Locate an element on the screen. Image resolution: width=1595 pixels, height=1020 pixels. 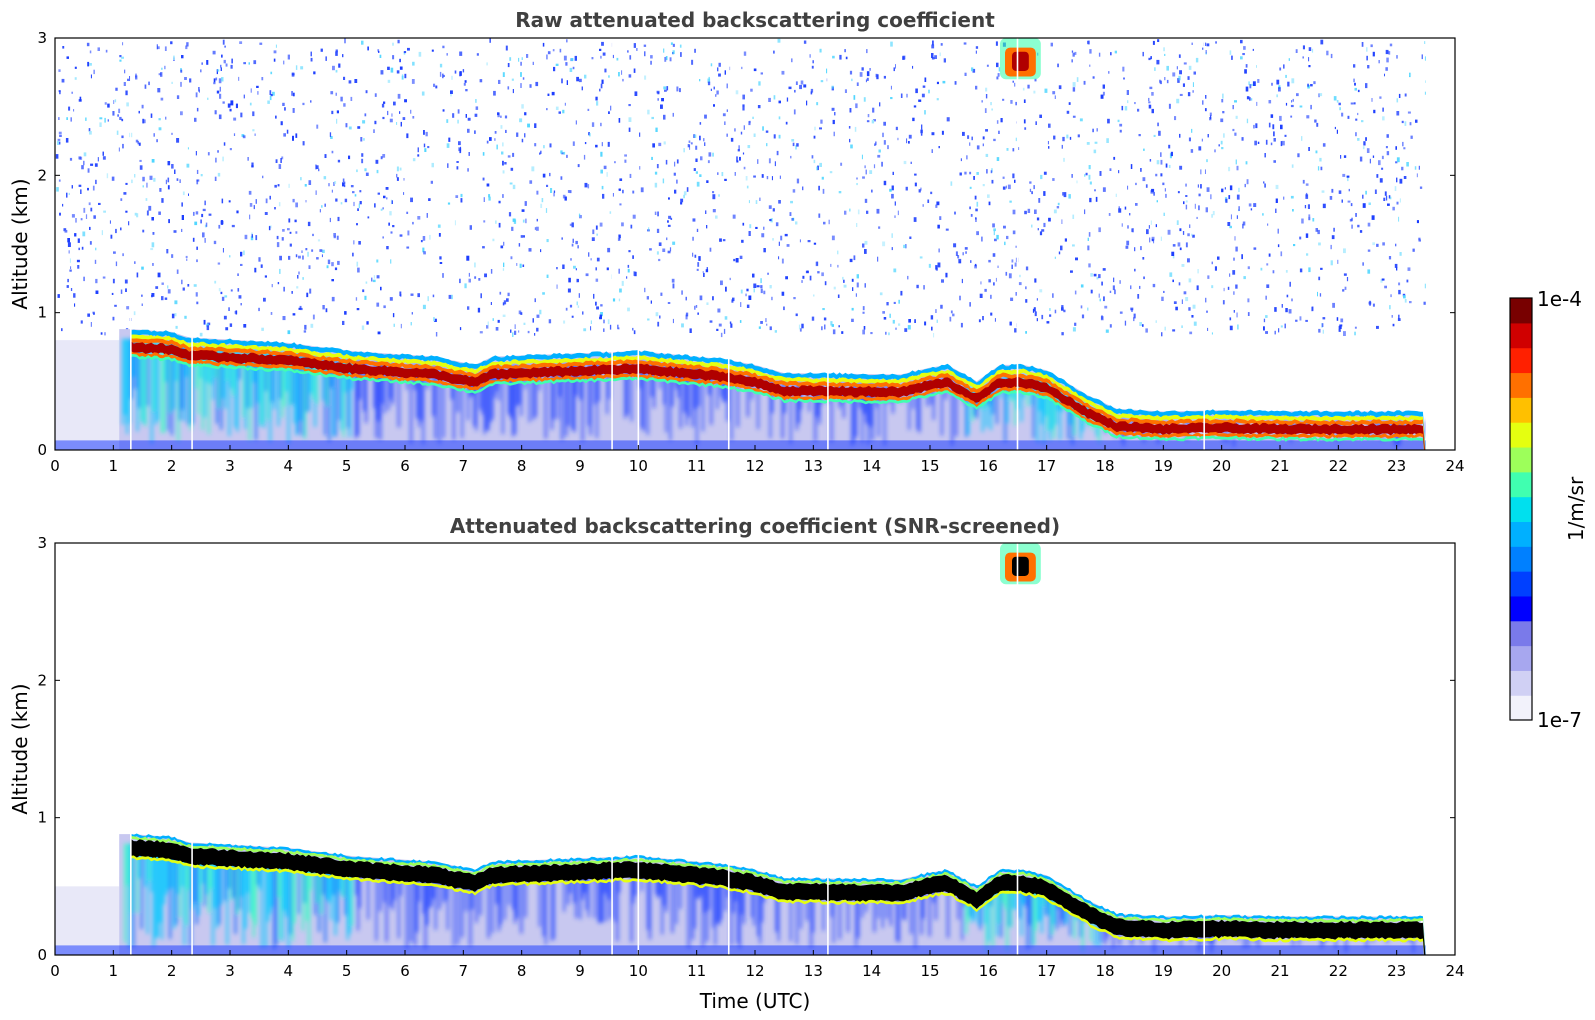
cloud-layer-band is located at coordinates (777, 905).